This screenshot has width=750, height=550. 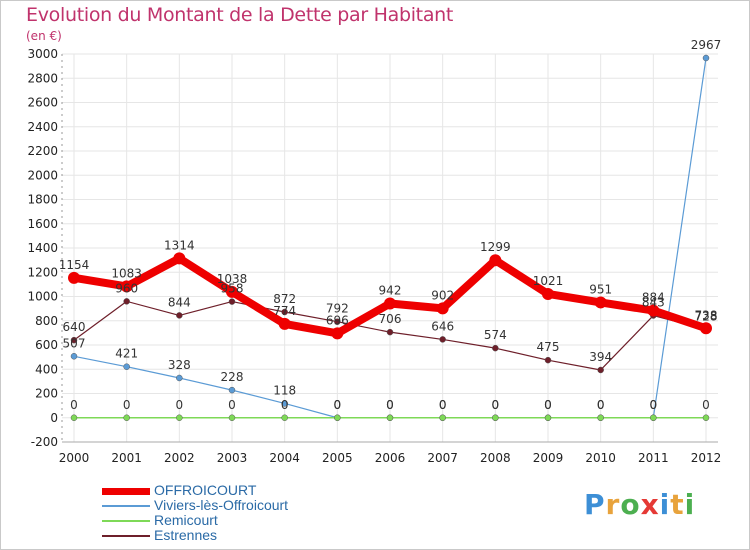 I want to click on x-tick-label: 2011, so click(x=653, y=458).